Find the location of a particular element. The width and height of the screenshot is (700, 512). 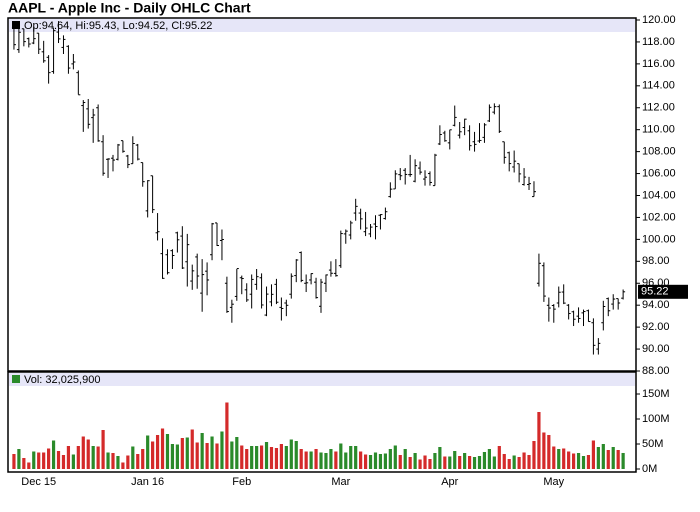

x-tick-label: Jan 16 is located at coordinates (147, 482).